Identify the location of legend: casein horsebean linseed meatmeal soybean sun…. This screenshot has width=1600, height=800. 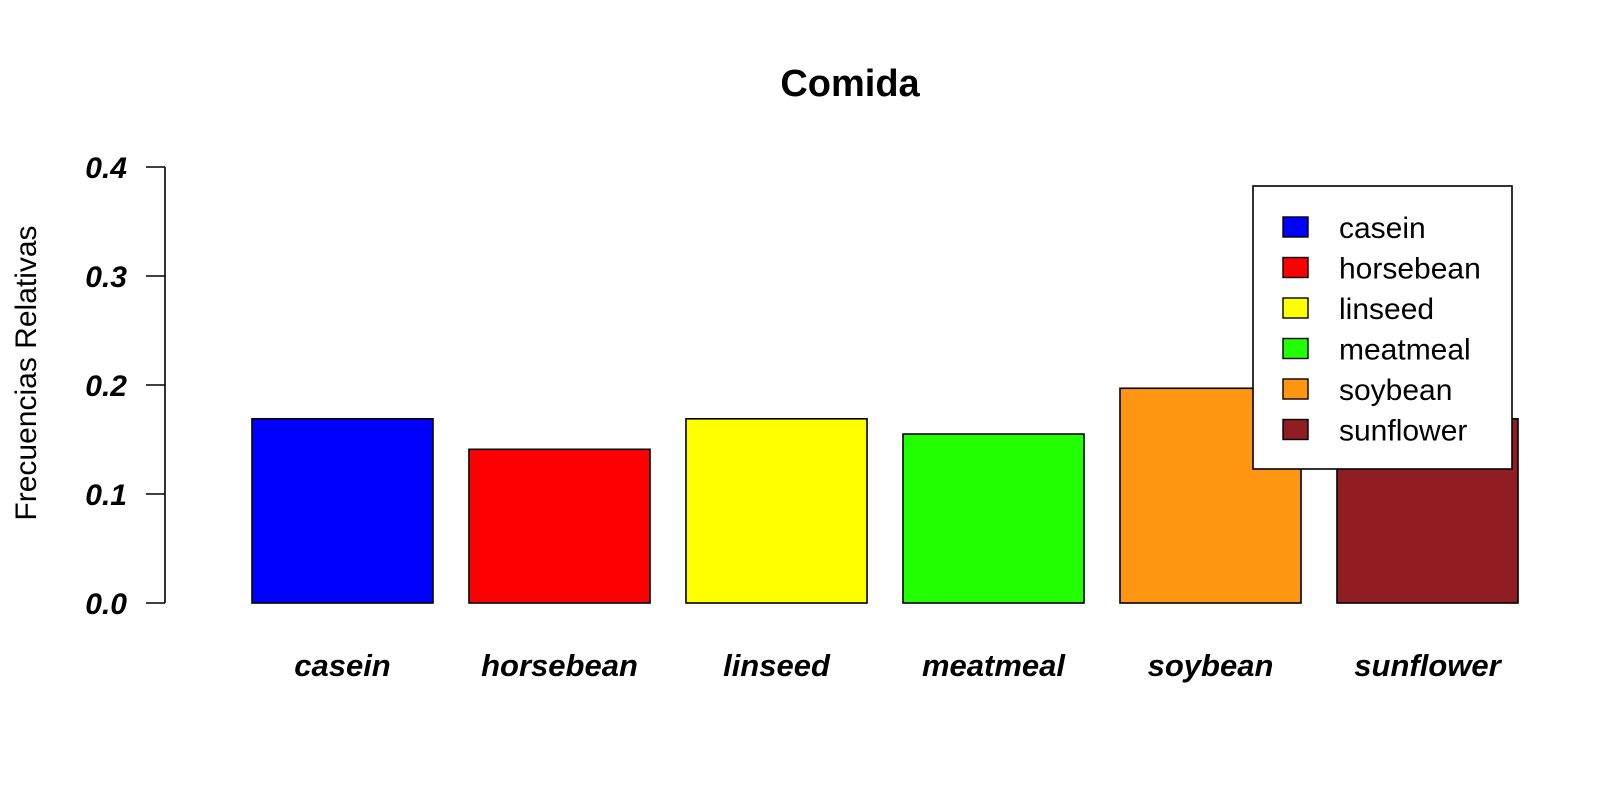
(1382, 327).